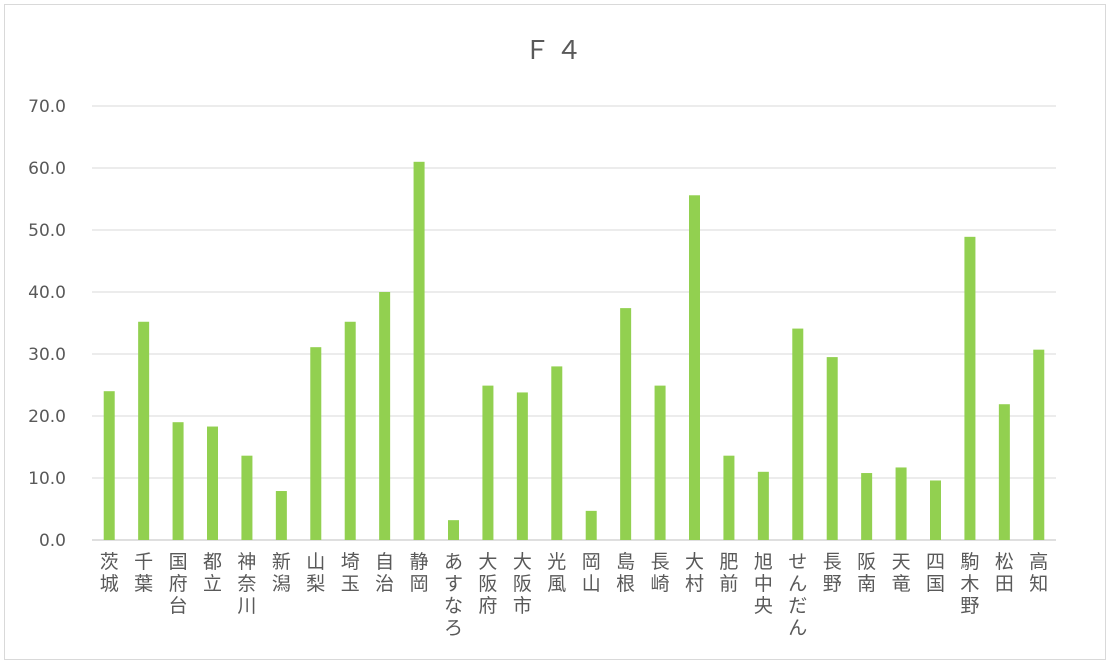 The image size is (1112, 666). What do you see at coordinates (797, 595) in the screenshot?
I see `x-tick-label: せんだん` at bounding box center [797, 595].